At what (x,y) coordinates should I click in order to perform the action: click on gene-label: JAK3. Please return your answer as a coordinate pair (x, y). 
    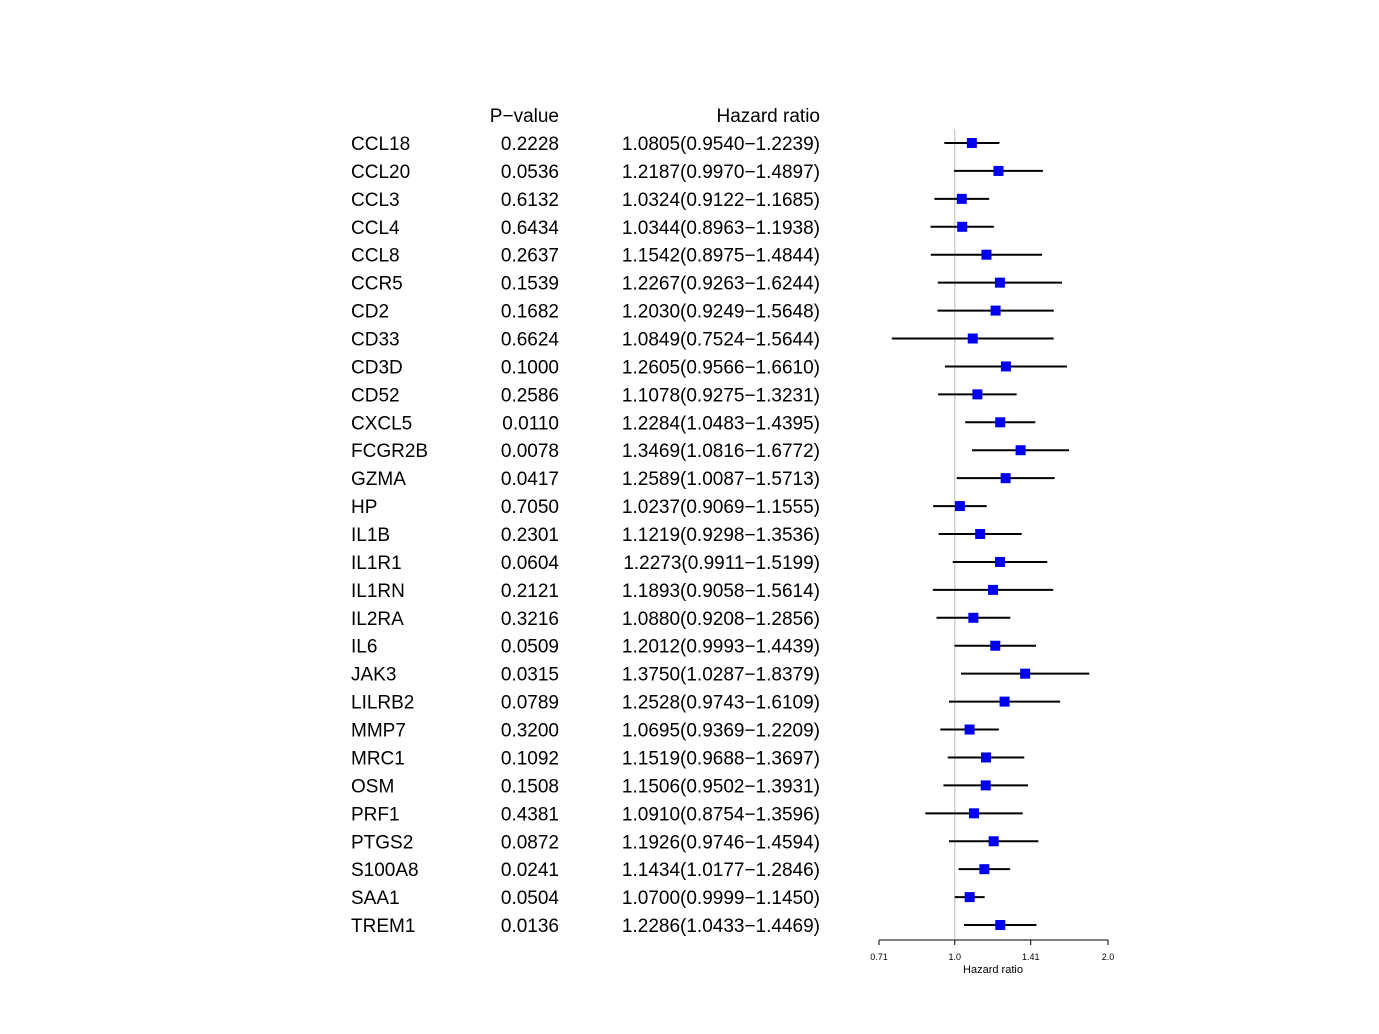
    Looking at the image, I should click on (373, 675).